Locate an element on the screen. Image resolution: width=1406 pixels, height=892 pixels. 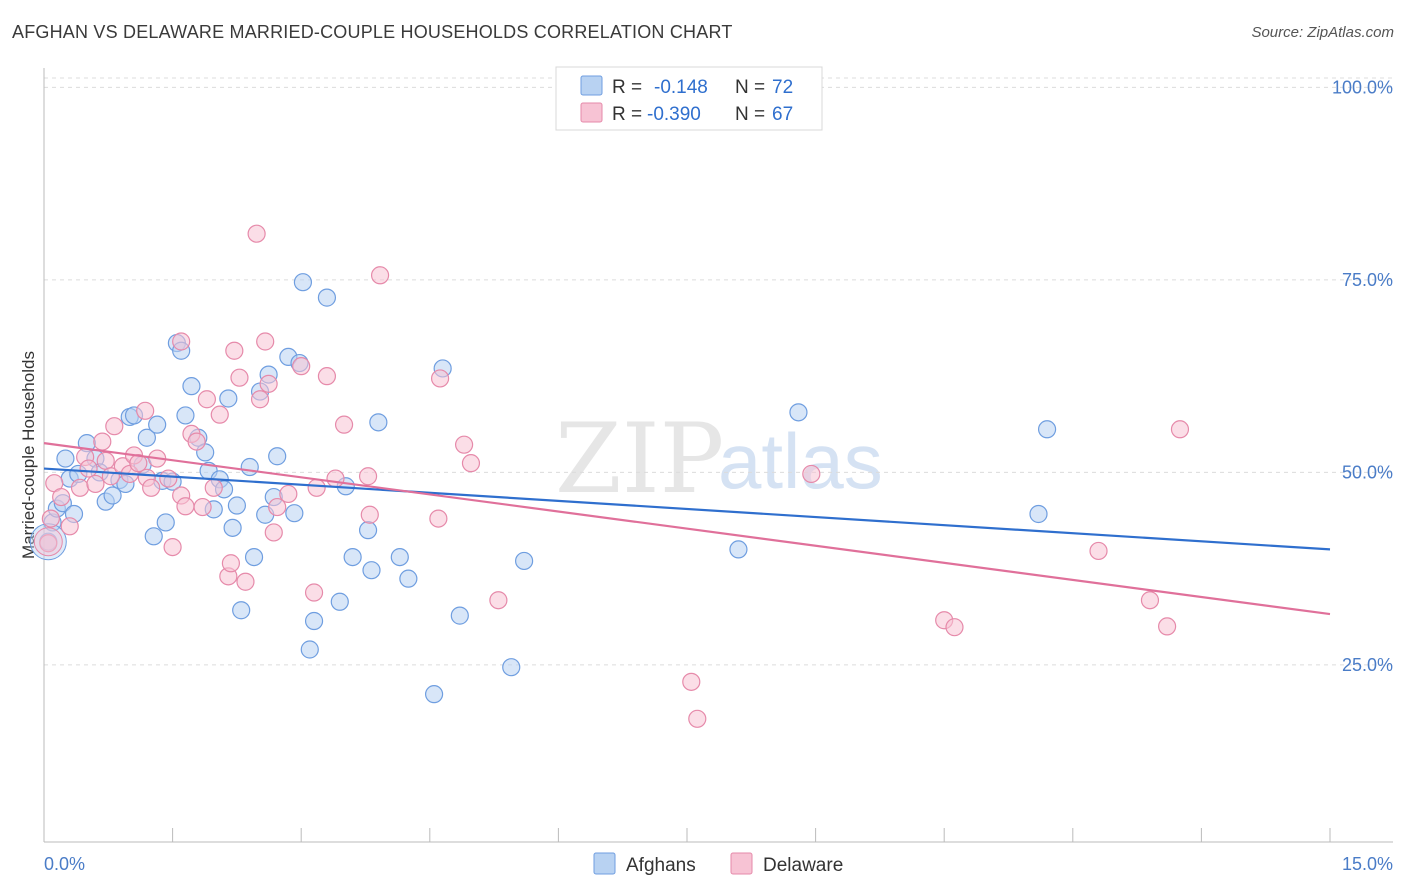
y-tick-label: 100.0% is located at coordinates (1362, 87).